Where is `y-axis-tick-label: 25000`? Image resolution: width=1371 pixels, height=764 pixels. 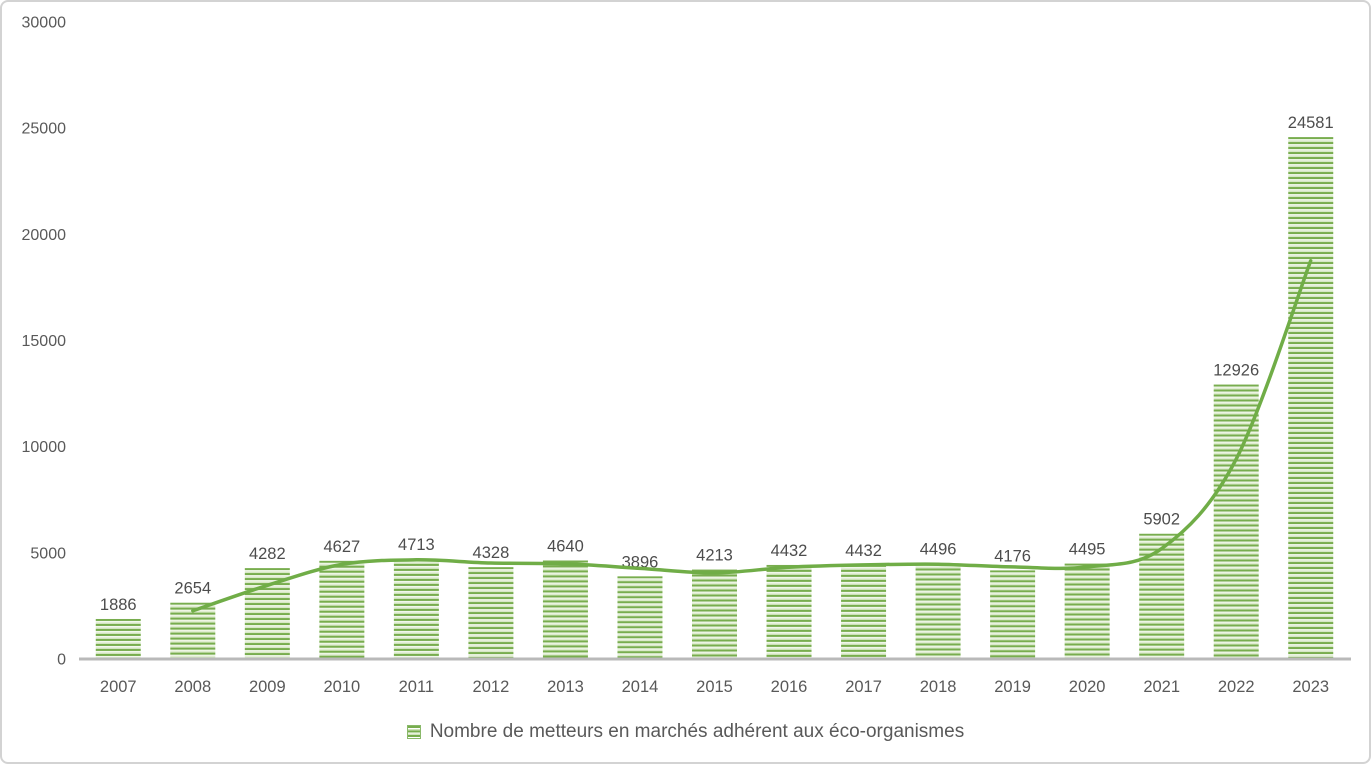
y-axis-tick-label: 25000 is located at coordinates (44, 129).